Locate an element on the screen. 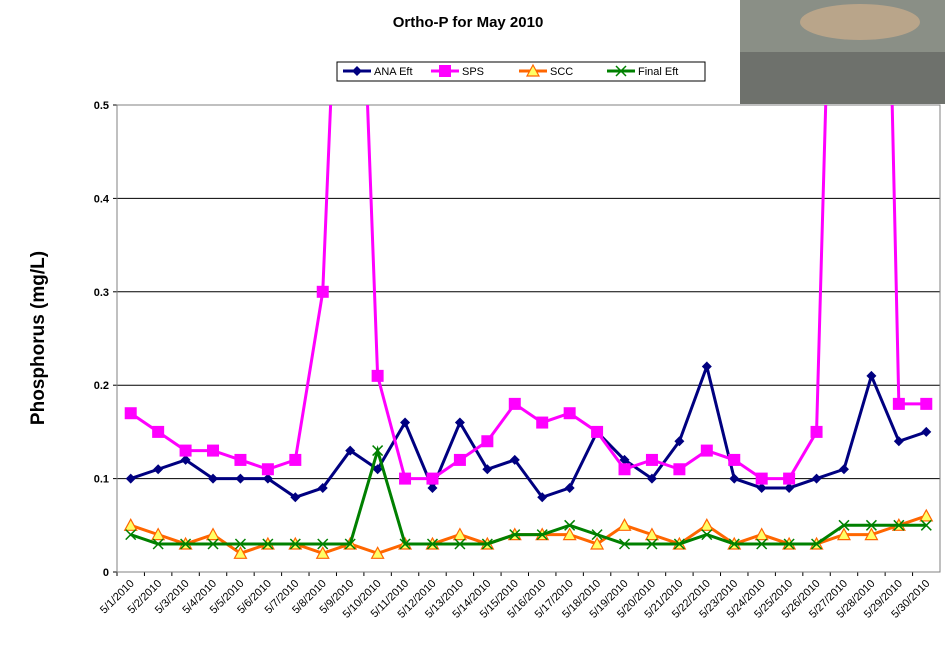 The image size is (945, 646). y-tick-label: 0.4 is located at coordinates (102, 199).